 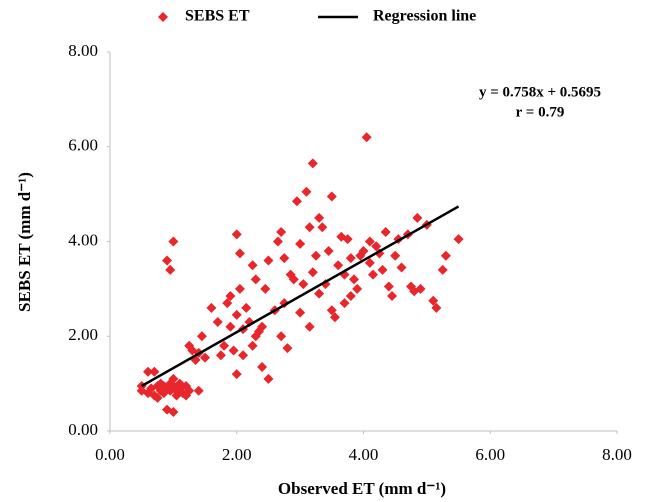 I want to click on y-axis-label: SEBS ET (mm d⁻¹), so click(x=24, y=242).